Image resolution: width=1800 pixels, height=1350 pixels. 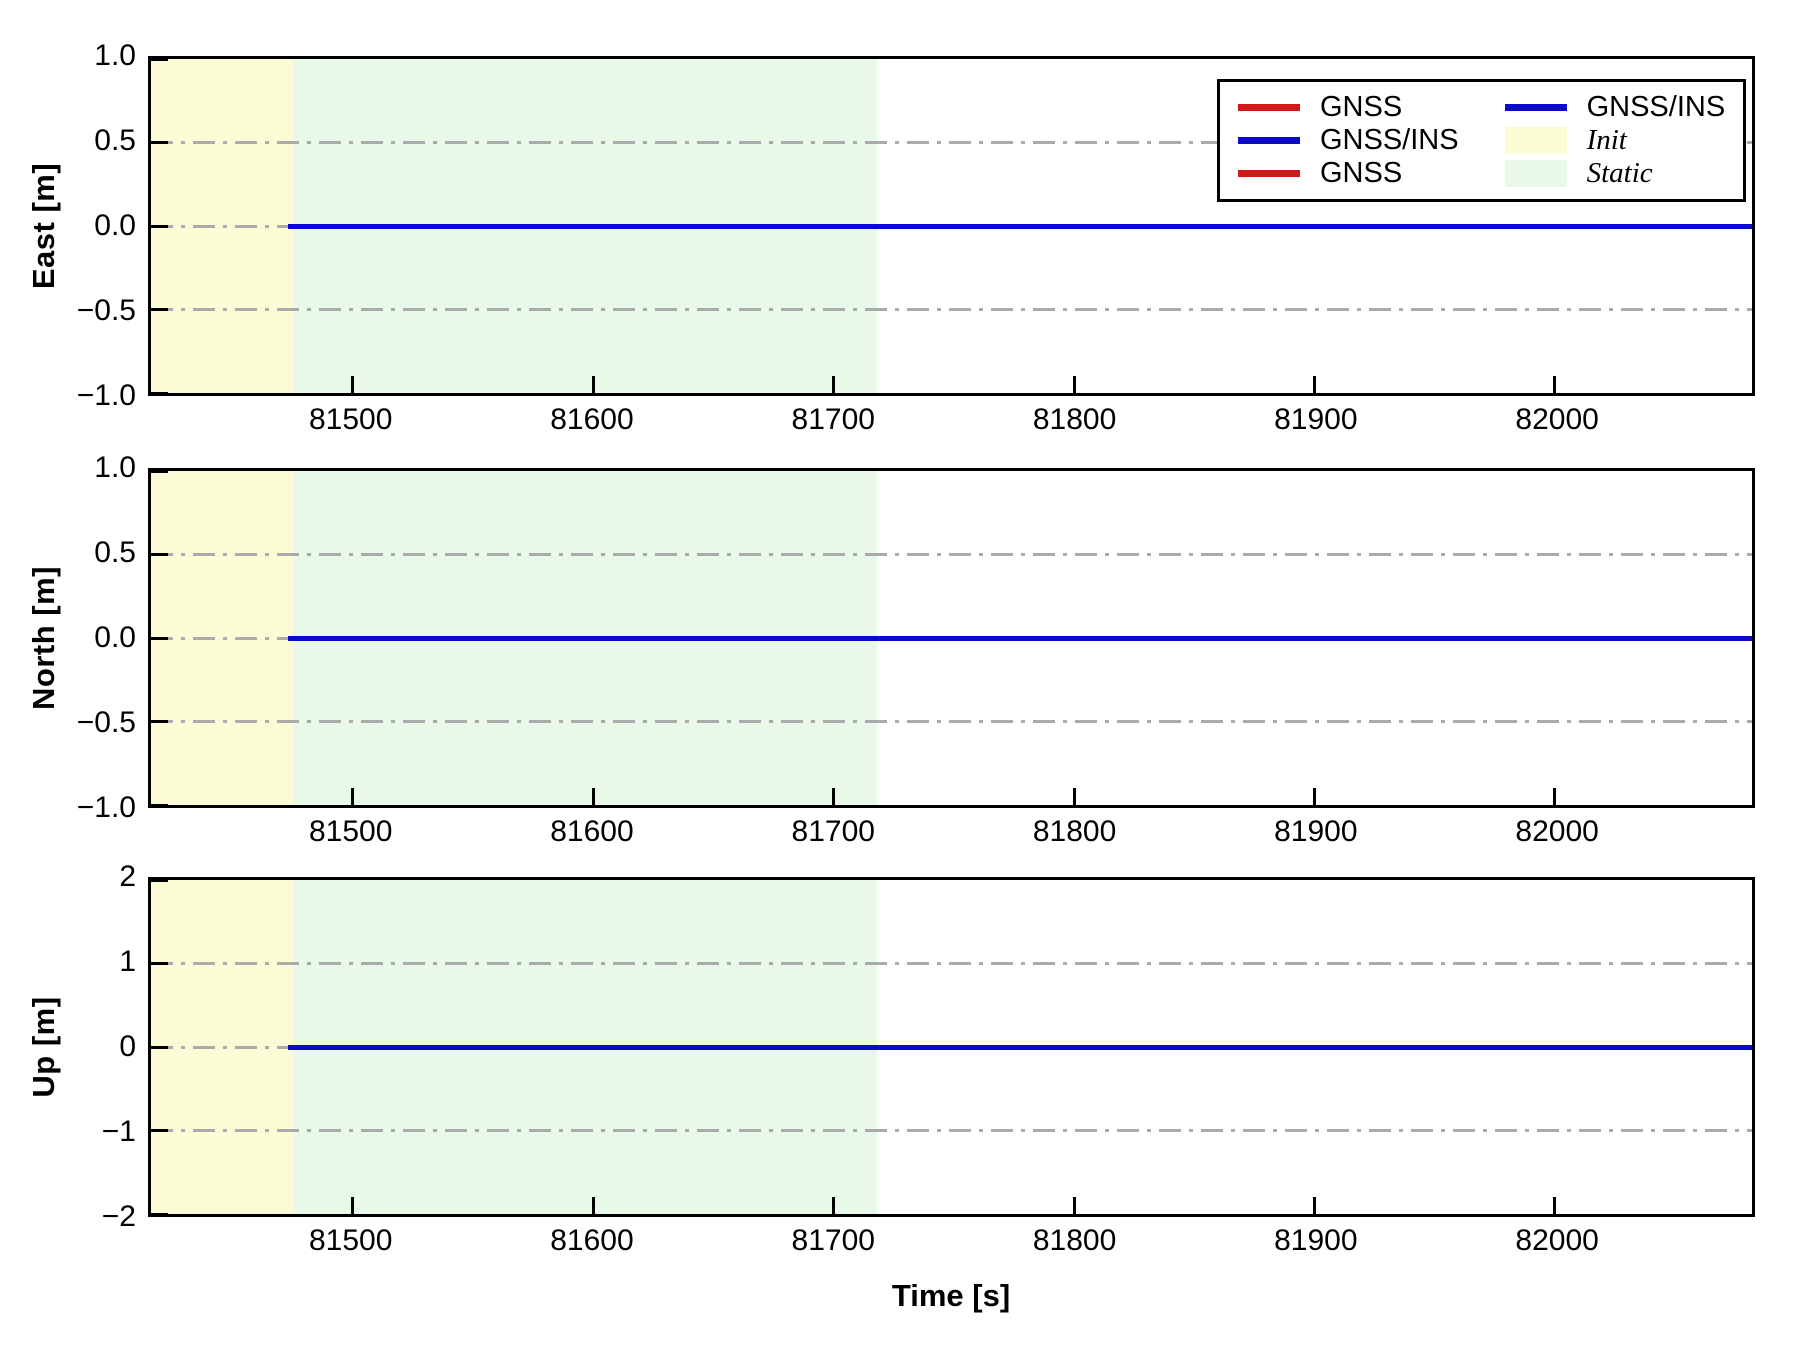 What do you see at coordinates (43, 1047) in the screenshot?
I see `y-axis-label-up: Up [m]` at bounding box center [43, 1047].